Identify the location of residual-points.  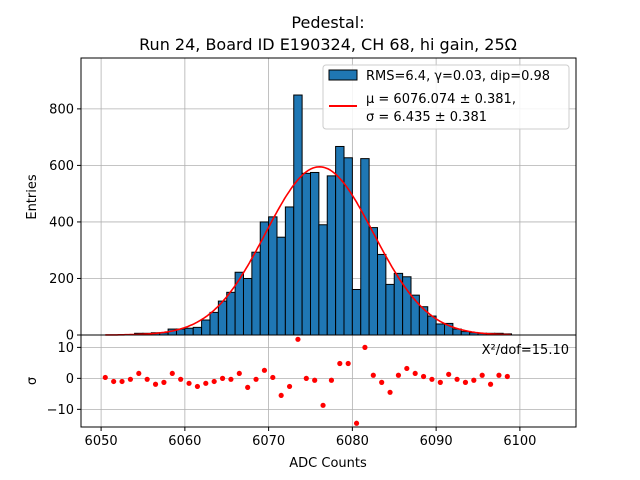
(306, 381).